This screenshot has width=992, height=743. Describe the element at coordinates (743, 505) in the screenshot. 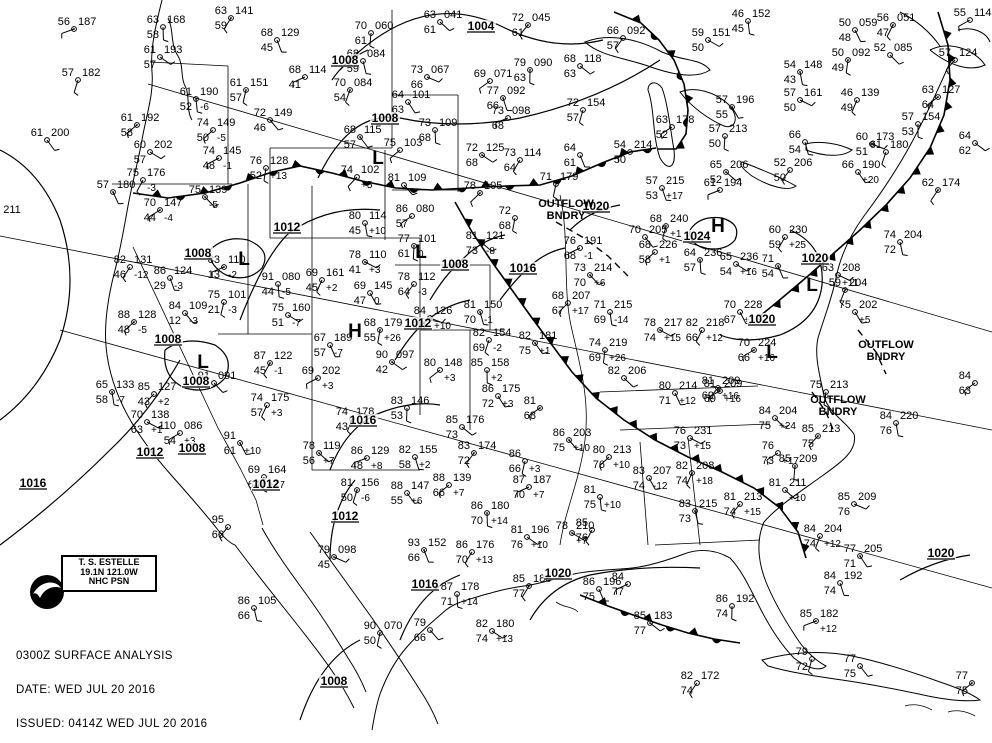

I see `station-plot: 81 213 74 +15` at that location.